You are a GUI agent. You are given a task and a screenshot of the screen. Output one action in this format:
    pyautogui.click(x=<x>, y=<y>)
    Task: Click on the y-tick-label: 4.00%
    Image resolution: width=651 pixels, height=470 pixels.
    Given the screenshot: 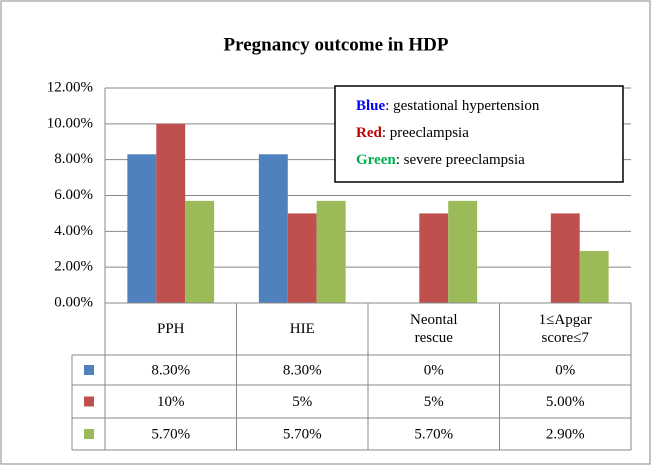 What is the action you would take?
    pyautogui.click(x=73, y=231)
    